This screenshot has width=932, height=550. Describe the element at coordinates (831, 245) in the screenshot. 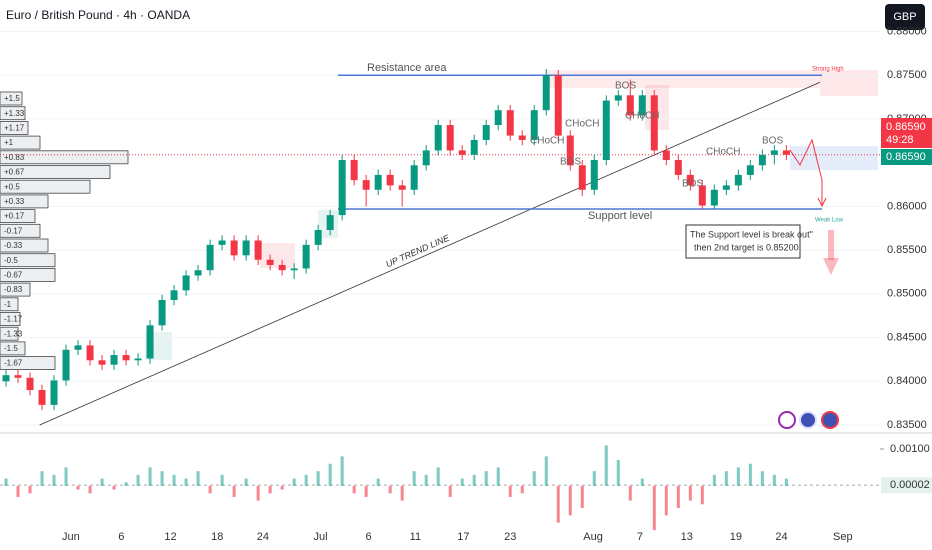

I see `target-arrow` at that location.